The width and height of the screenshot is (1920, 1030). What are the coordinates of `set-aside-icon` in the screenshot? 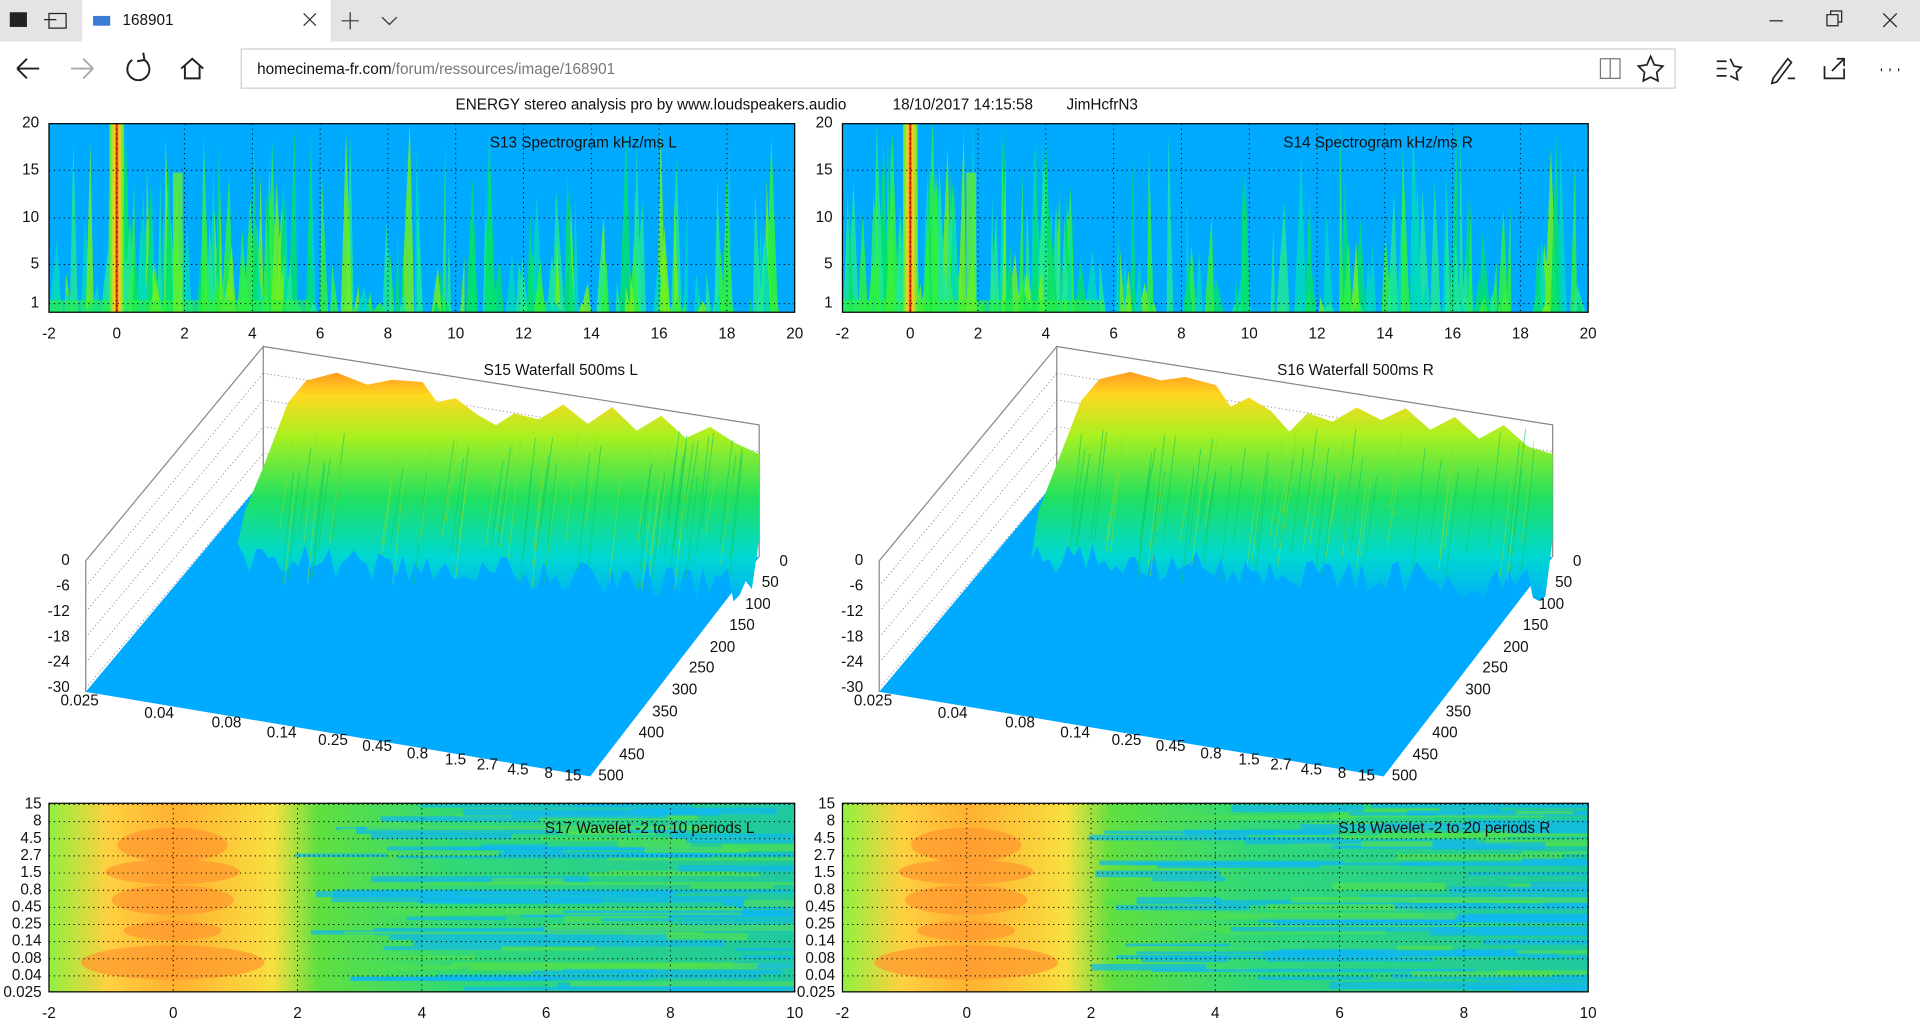 It's located at (55, 20).